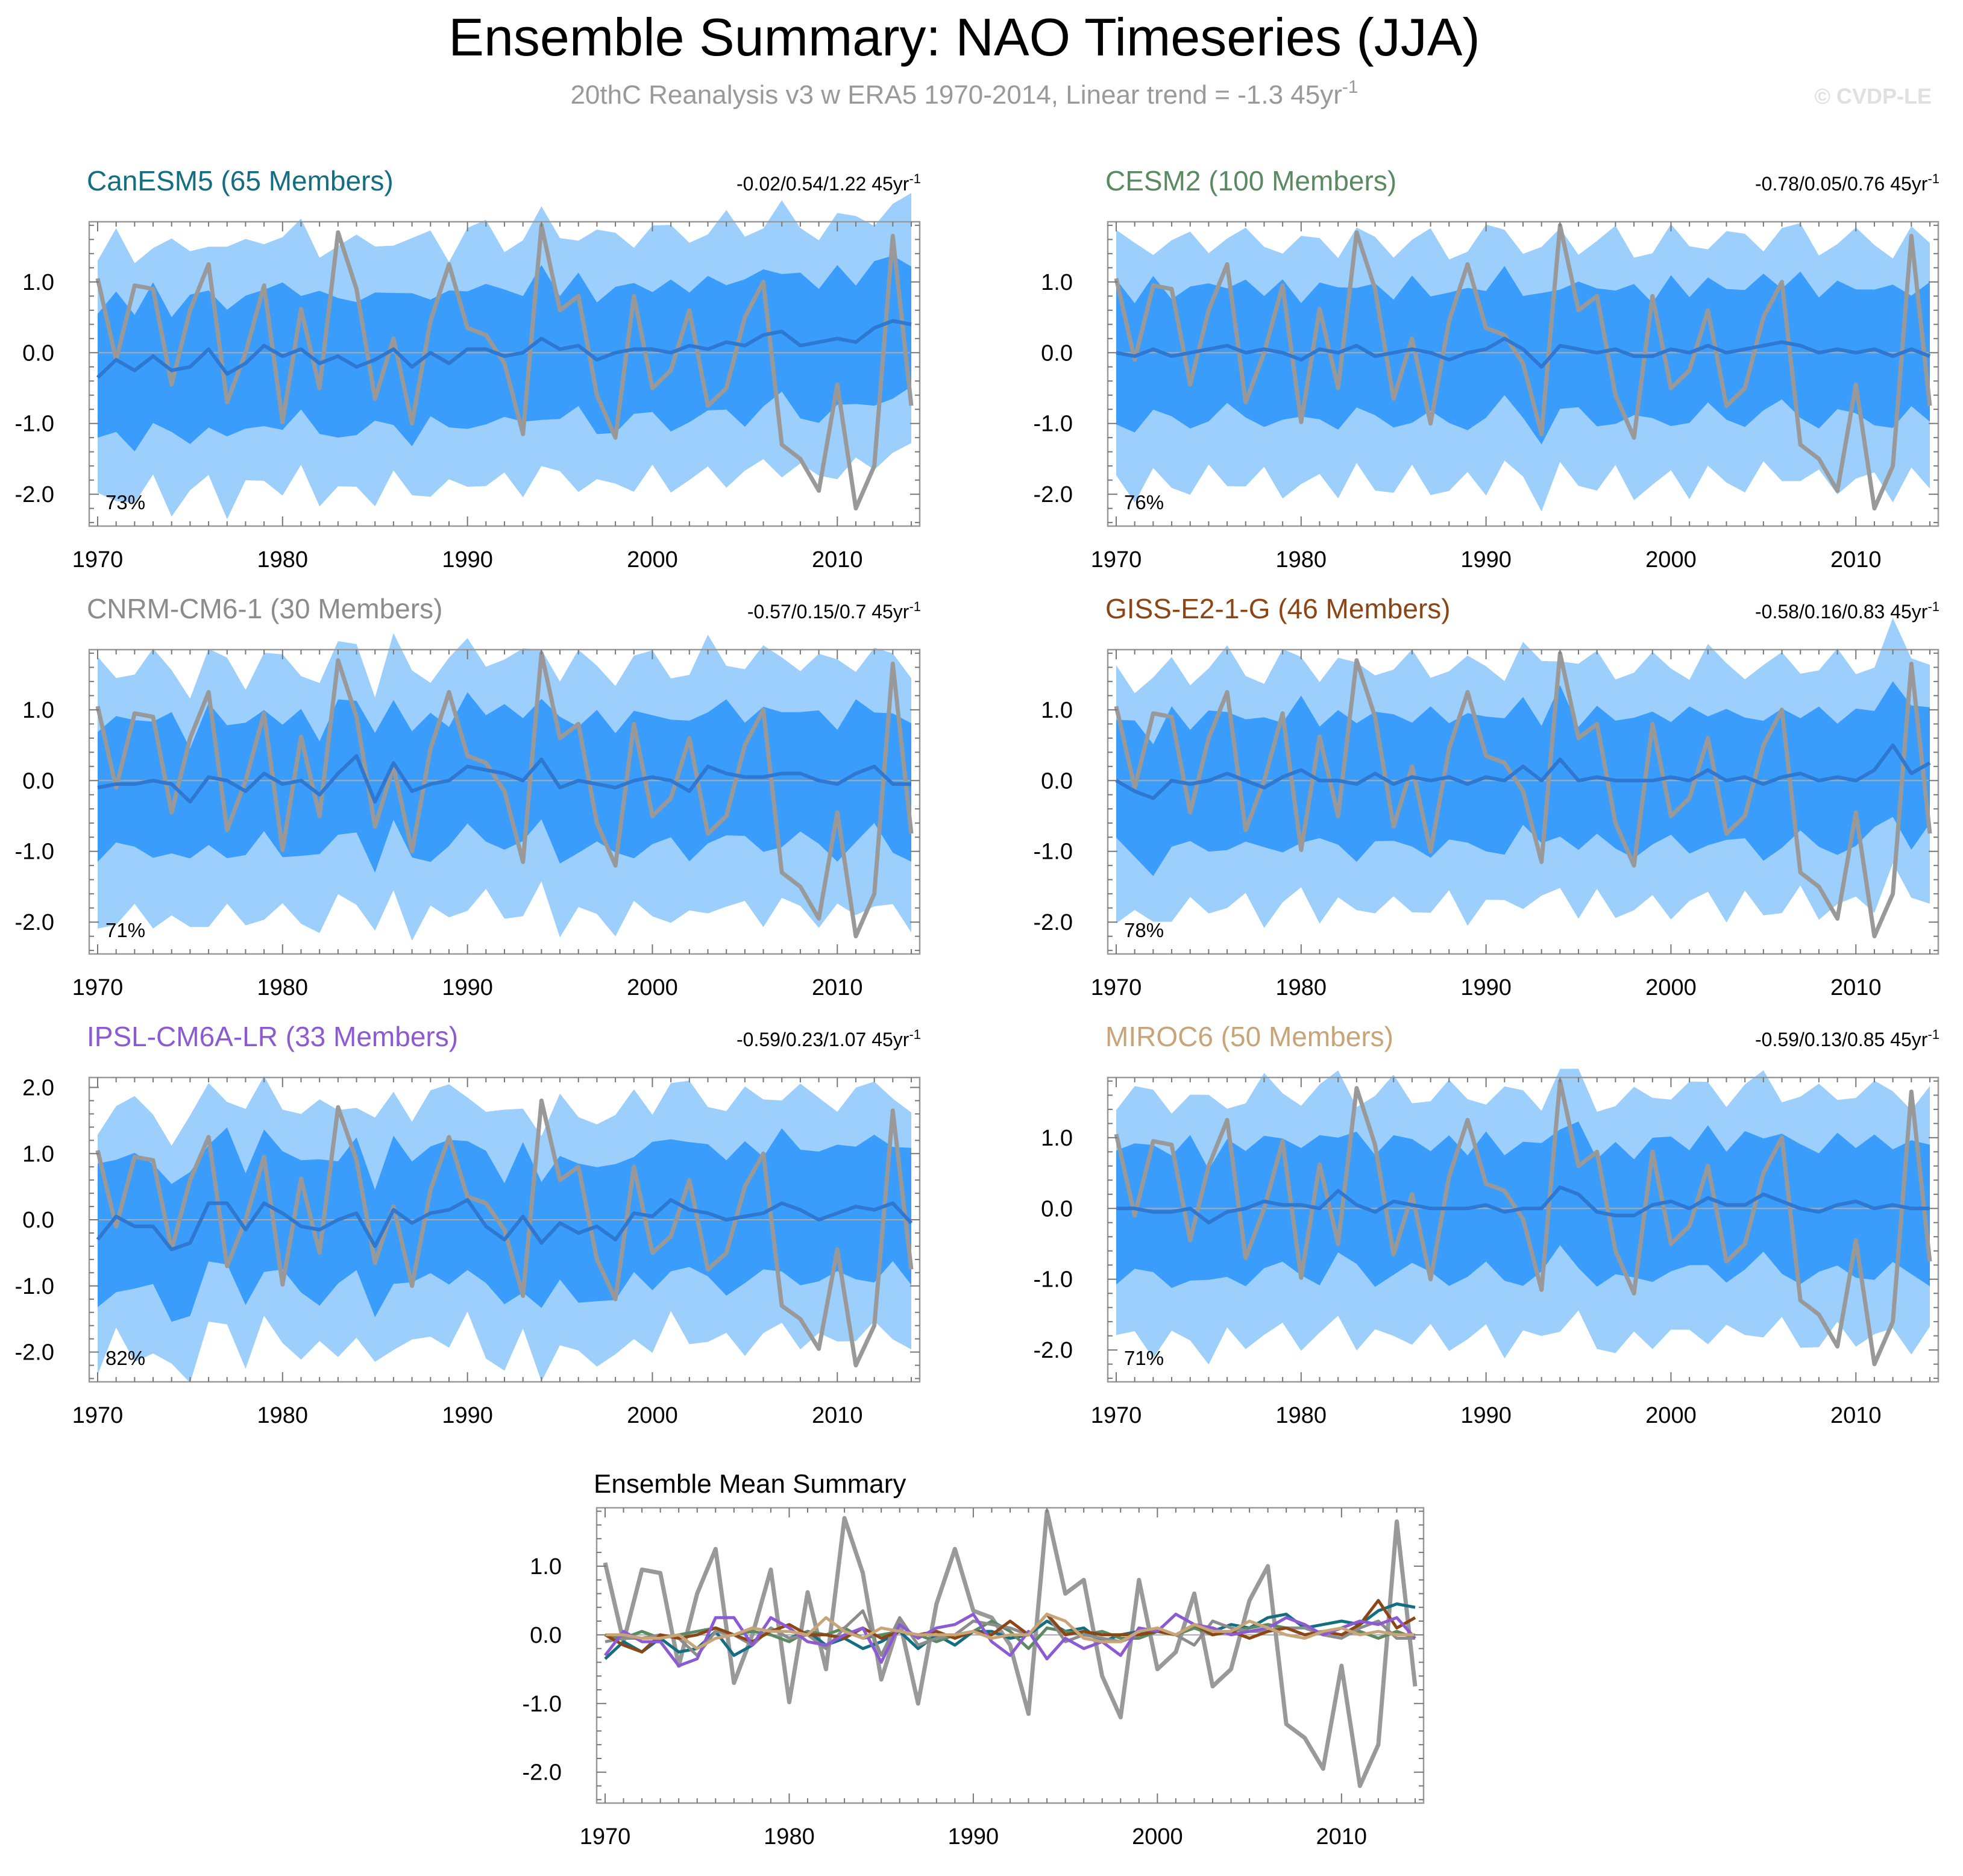  What do you see at coordinates (1847, 1038) in the screenshot?
I see `panel-stats: -0.59/0.13/0.85 45yr-1` at bounding box center [1847, 1038].